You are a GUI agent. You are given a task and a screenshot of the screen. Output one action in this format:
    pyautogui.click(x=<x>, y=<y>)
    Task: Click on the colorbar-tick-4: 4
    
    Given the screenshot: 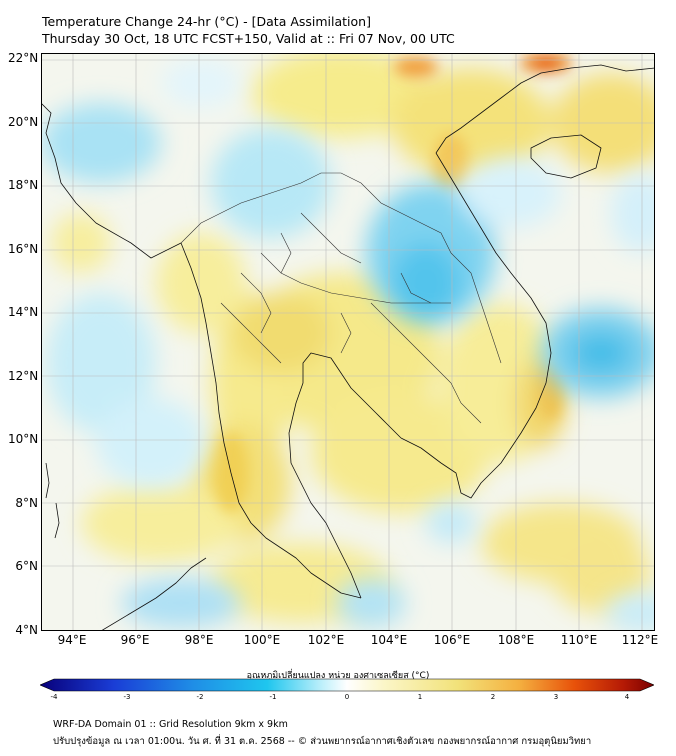 What is the action you would take?
    pyautogui.click(x=627, y=697)
    